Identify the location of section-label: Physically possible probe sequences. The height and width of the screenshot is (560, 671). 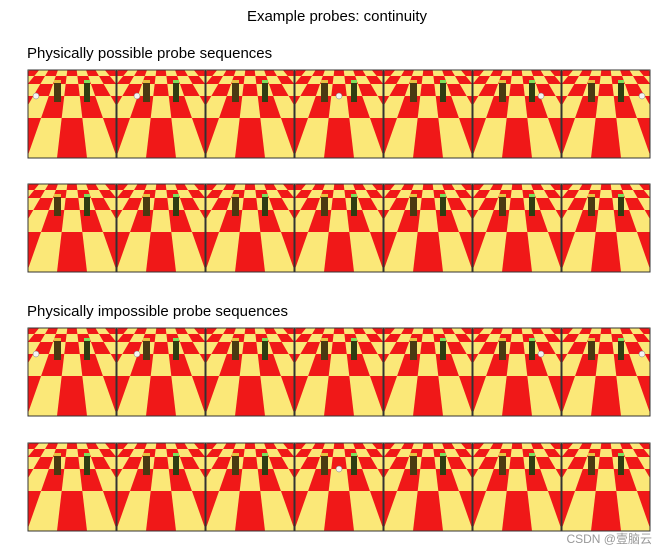
(149, 53).